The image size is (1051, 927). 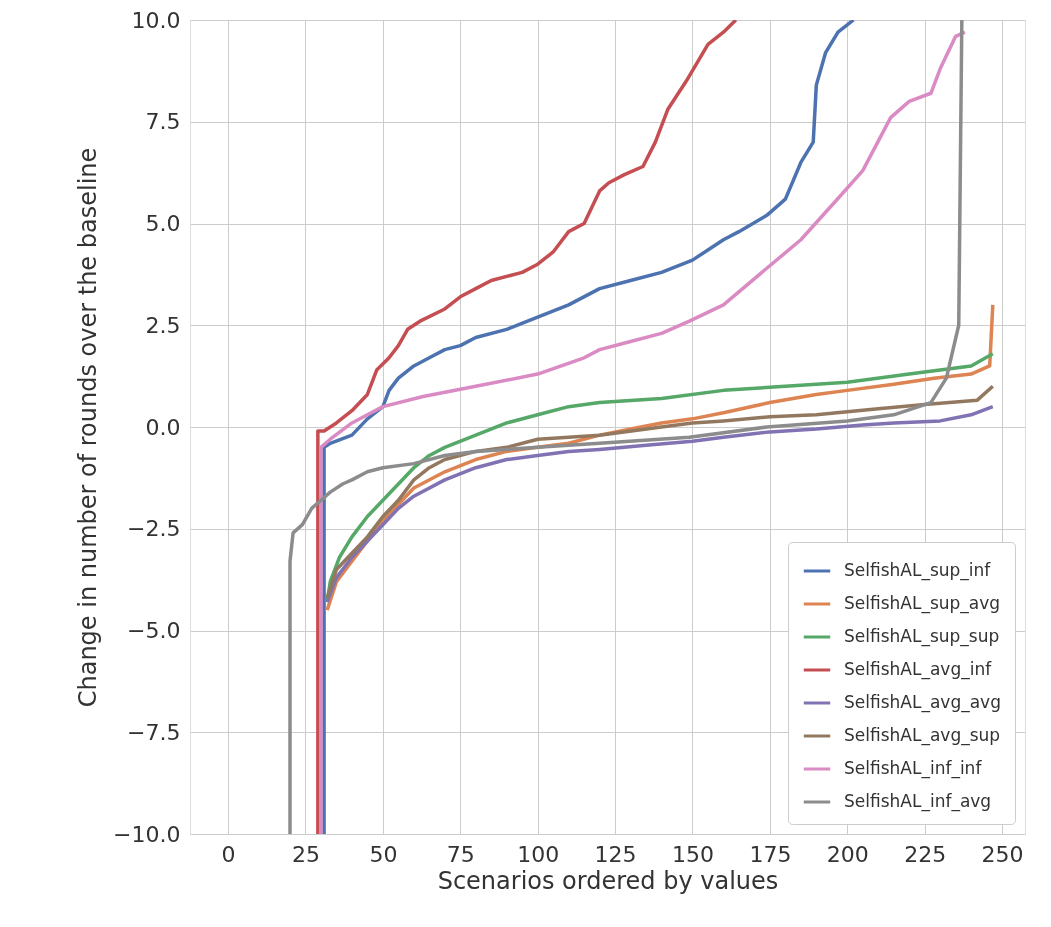 What do you see at coordinates (922, 702) in the screenshot?
I see `legend-label: SelfishAL_avg_avg` at bounding box center [922, 702].